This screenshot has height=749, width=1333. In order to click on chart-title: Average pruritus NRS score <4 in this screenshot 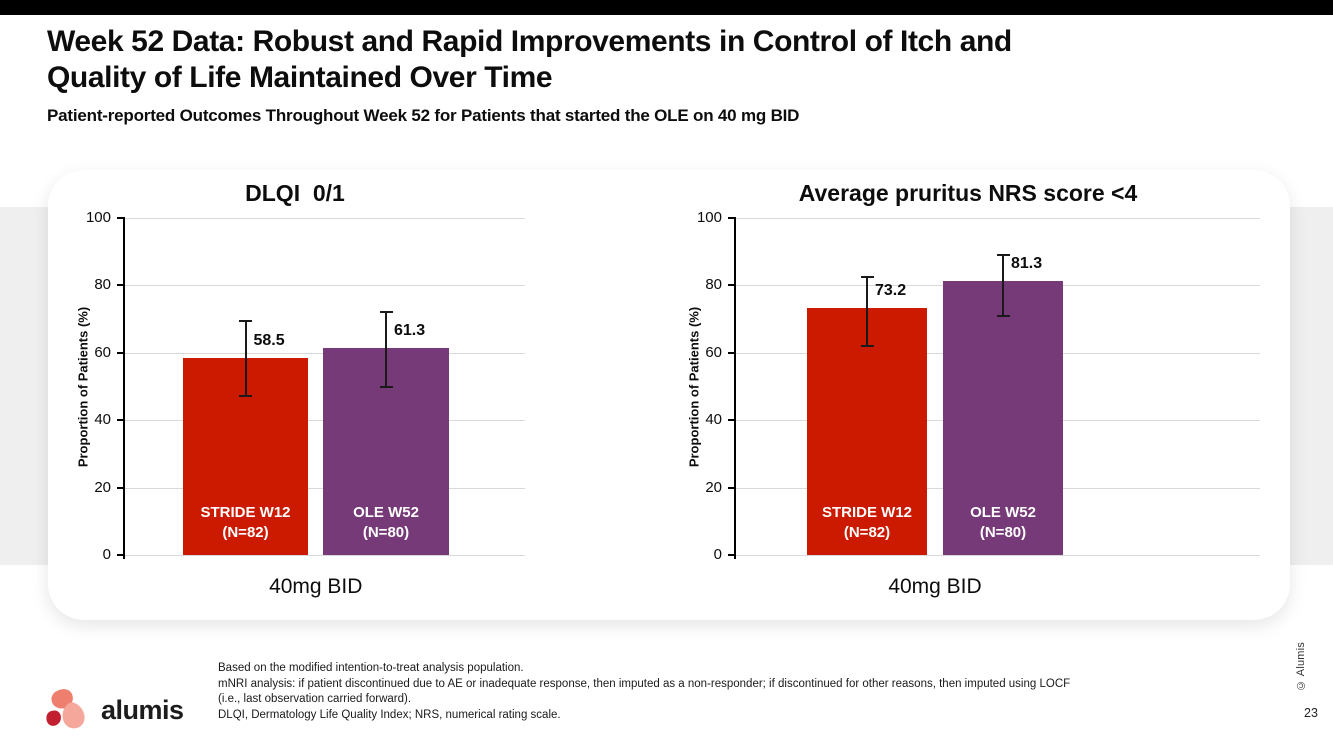, I will do `click(968, 193)`.